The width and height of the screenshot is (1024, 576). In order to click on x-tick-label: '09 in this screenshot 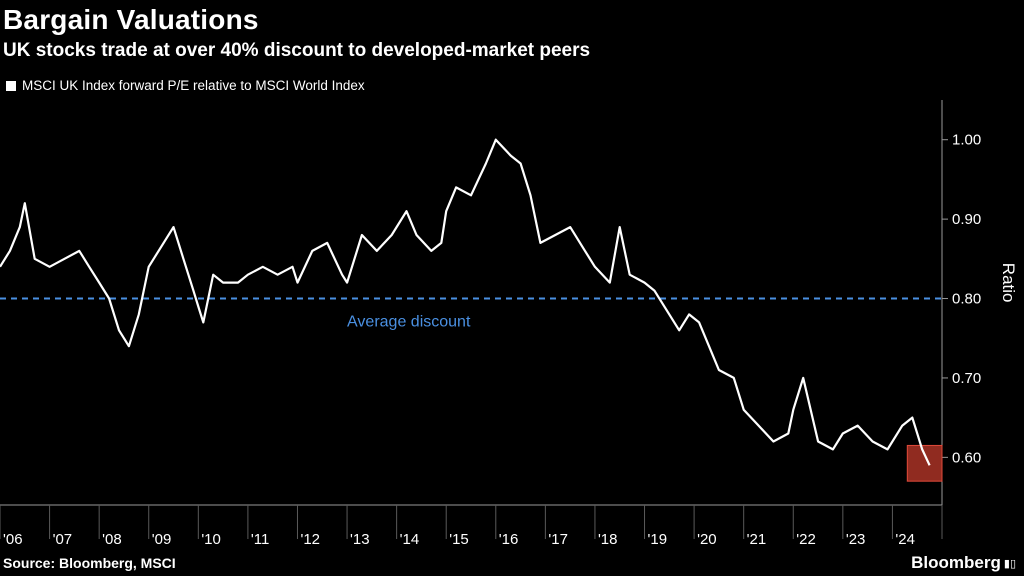, I will do `click(162, 539)`.